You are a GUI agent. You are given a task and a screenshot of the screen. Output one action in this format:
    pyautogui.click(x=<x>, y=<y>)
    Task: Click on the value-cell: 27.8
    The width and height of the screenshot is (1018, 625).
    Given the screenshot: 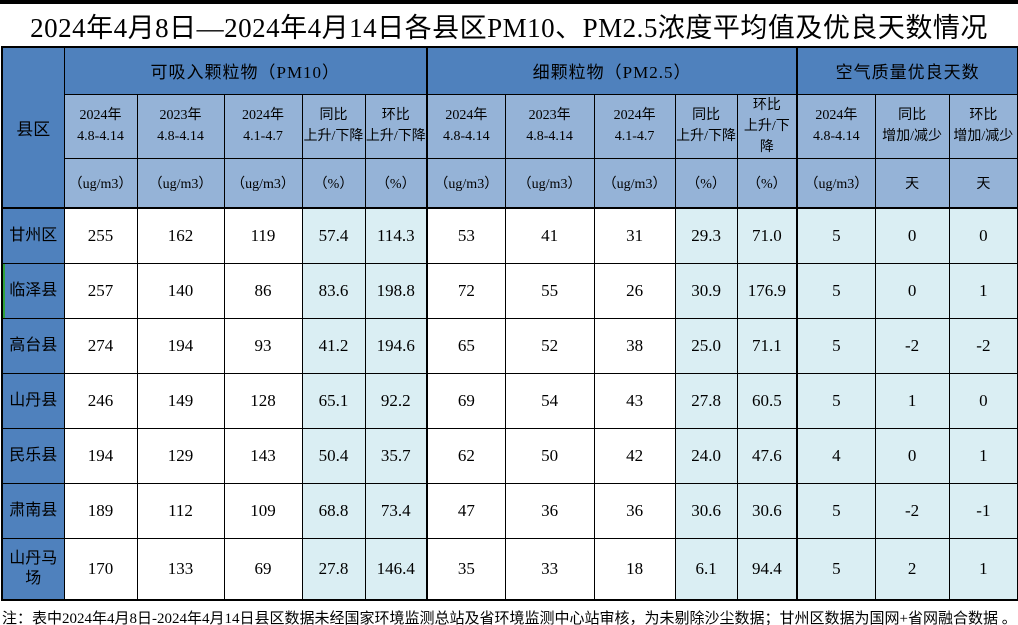 What is the action you would take?
    pyautogui.click(x=706, y=400)
    